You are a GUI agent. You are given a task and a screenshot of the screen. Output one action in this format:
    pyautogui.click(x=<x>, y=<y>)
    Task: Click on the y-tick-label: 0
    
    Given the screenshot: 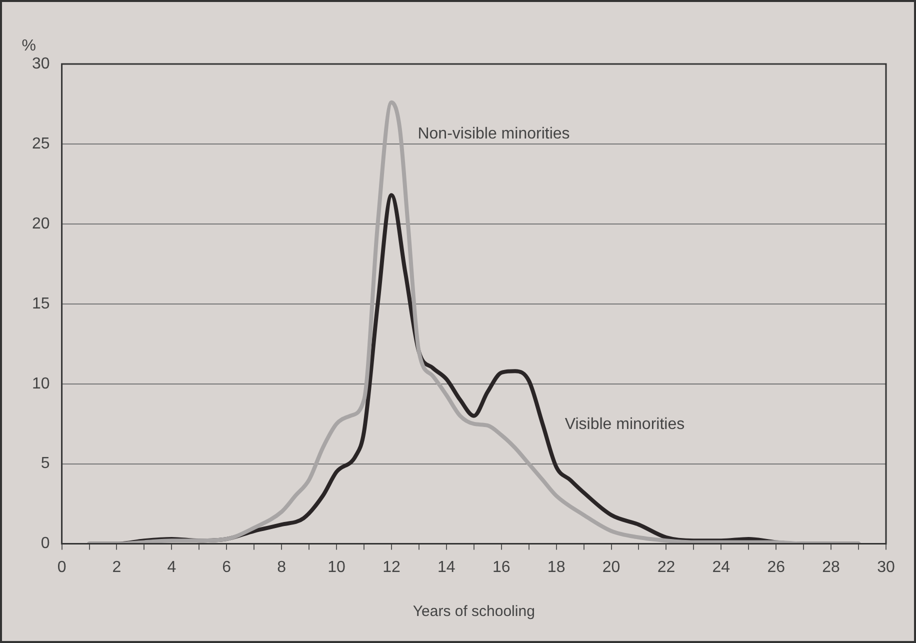 What is the action you would take?
    pyautogui.click(x=45, y=543)
    